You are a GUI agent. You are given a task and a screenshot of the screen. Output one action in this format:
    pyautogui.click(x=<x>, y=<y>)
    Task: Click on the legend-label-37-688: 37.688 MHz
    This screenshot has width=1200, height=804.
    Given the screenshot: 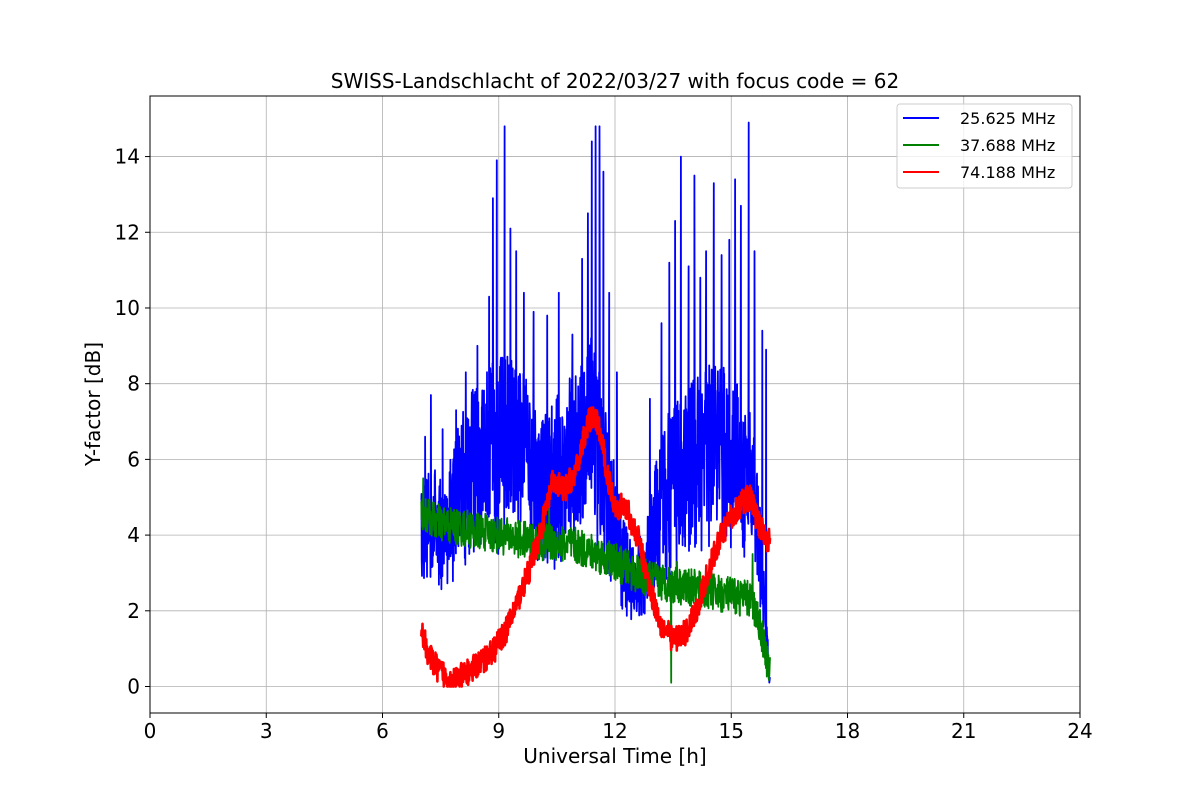 What is the action you would take?
    pyautogui.click(x=1007, y=145)
    